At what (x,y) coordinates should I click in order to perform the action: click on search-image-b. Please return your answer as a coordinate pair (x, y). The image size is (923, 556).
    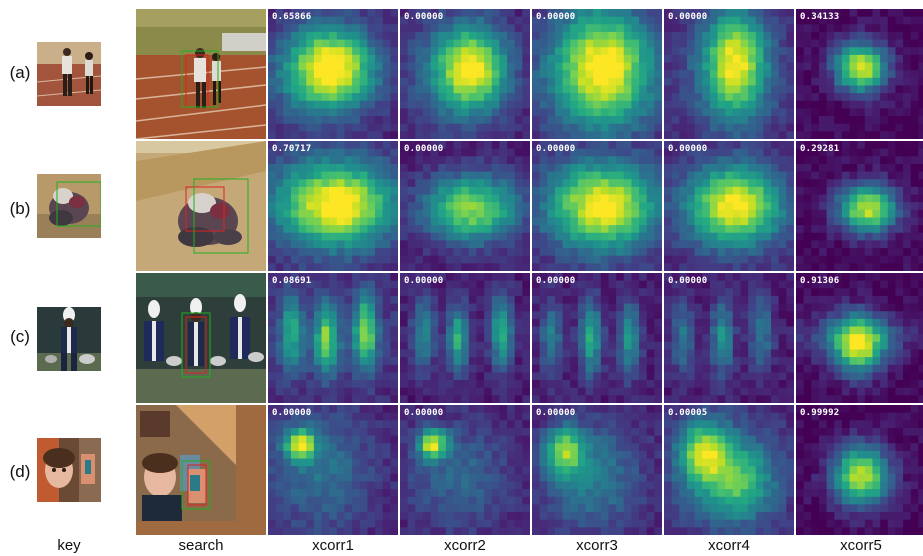
    Looking at the image, I should click on (201, 206).